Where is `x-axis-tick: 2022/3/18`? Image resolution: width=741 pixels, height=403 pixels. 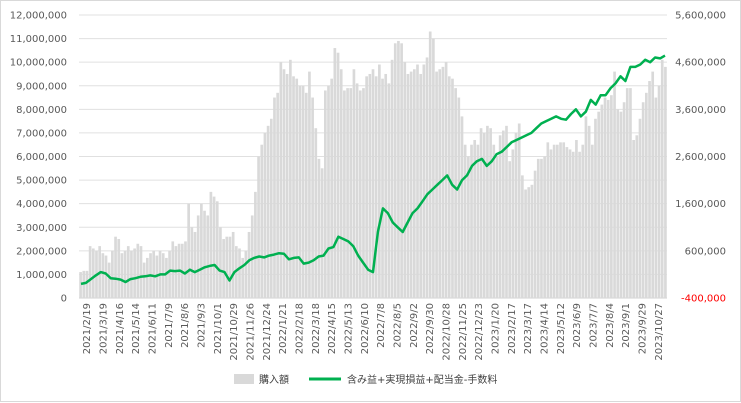
x-axis-tick: 2022/3/18 is located at coordinates (316, 328).